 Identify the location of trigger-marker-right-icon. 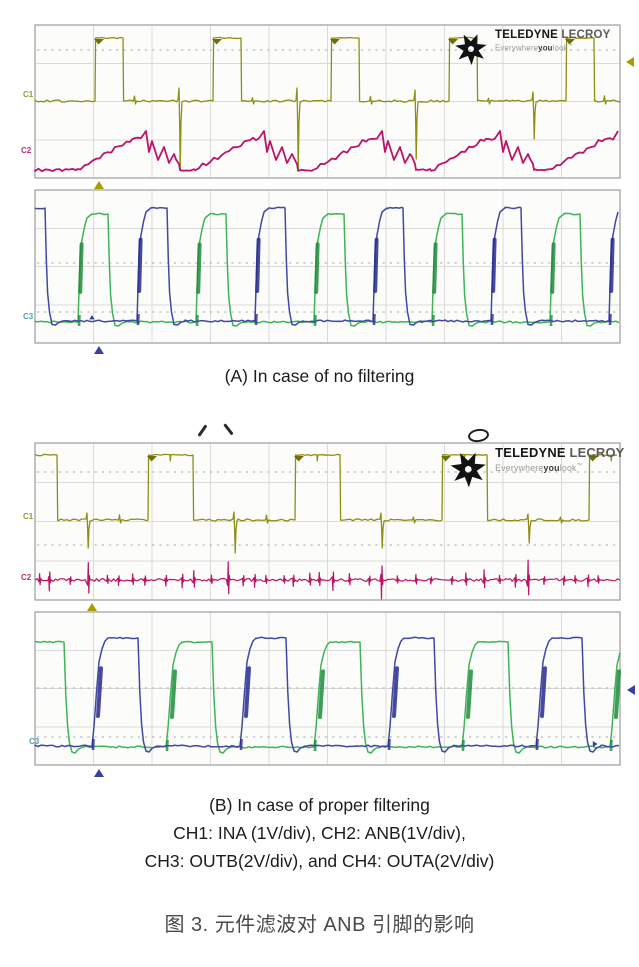
(595, 744).